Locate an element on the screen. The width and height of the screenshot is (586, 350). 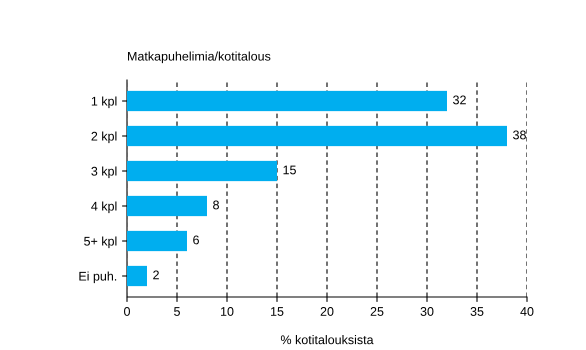
y-tick-label: 5+ kpl is located at coordinates (100, 242).